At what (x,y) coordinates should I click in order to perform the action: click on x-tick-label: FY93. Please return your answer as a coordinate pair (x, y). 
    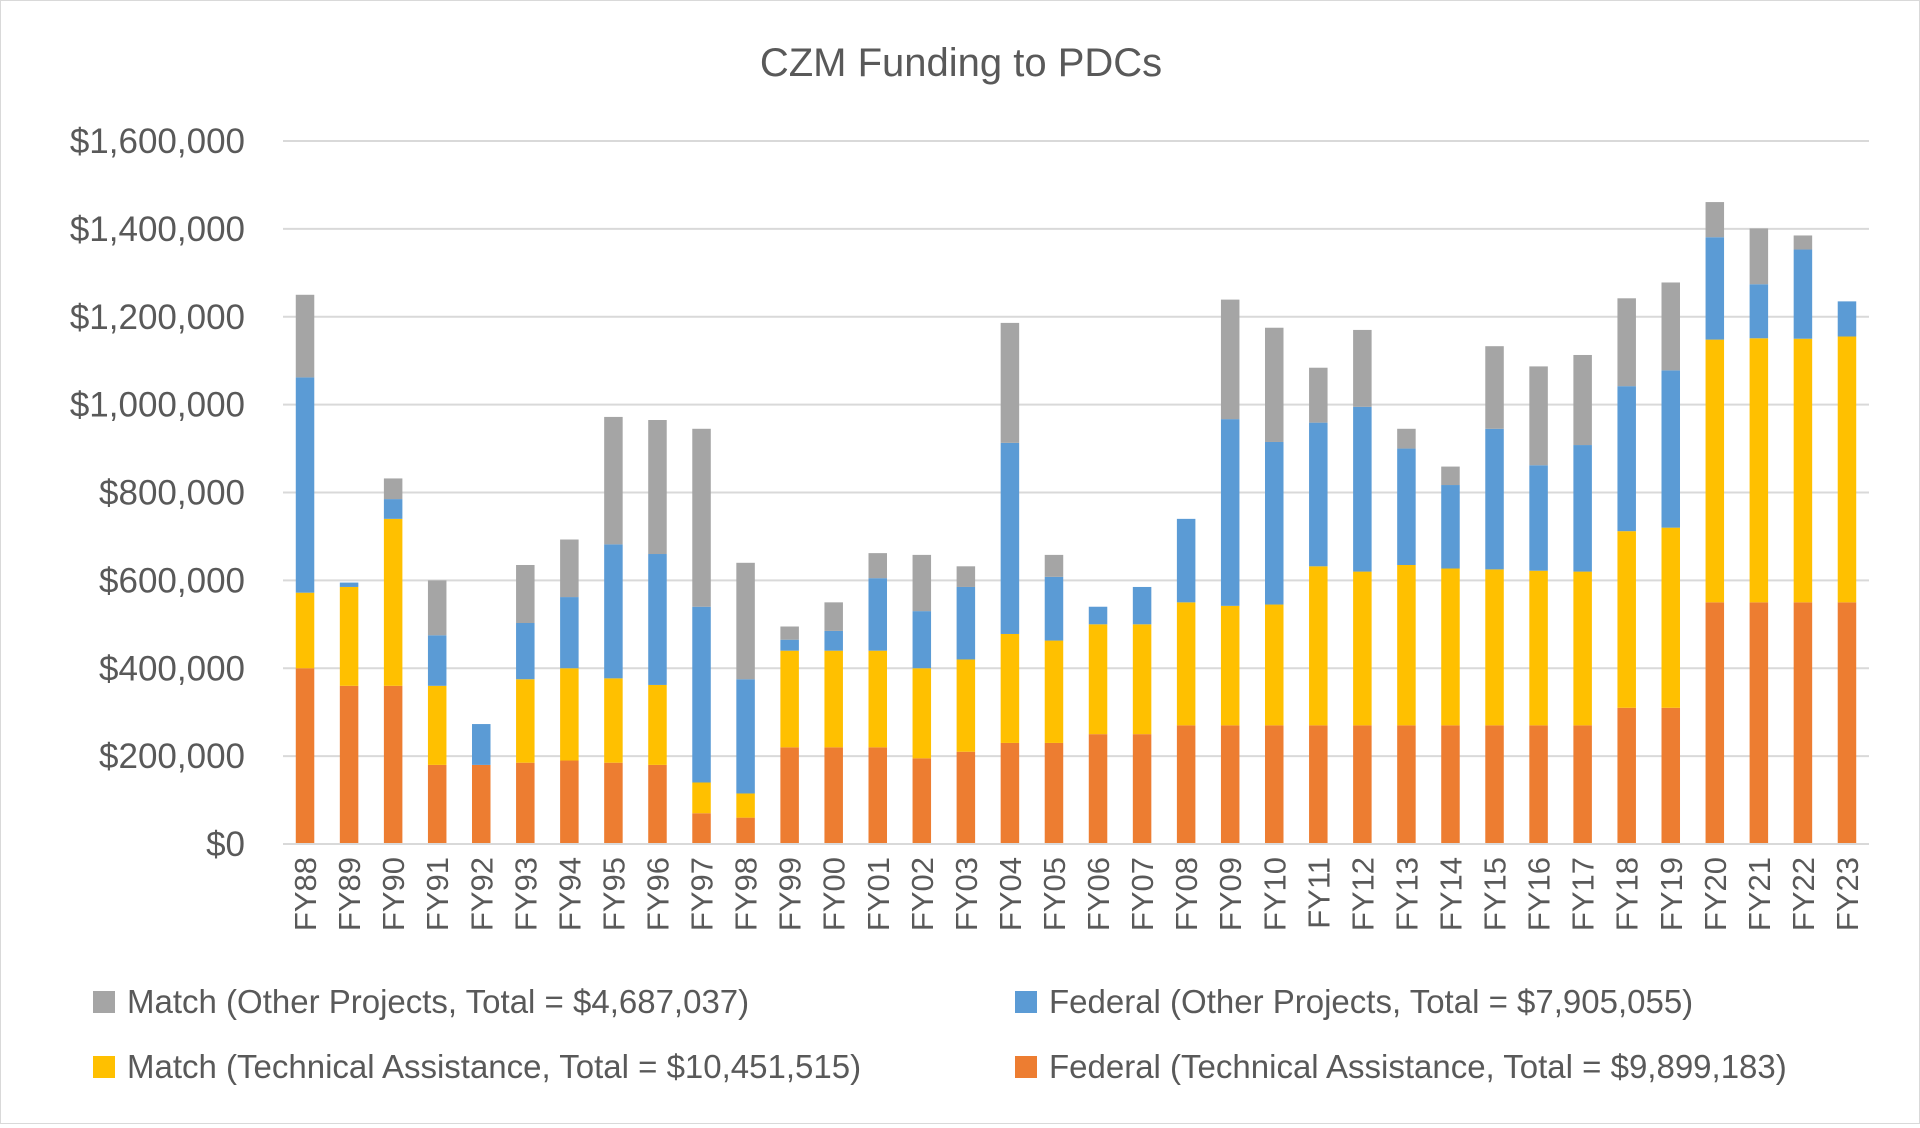
    Looking at the image, I should click on (525, 894).